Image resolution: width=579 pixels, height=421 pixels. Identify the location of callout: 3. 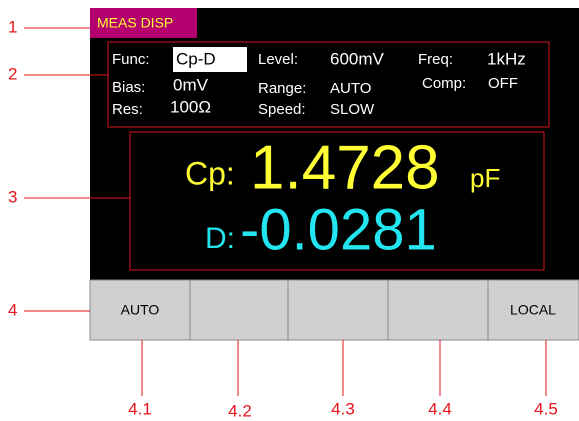
(12, 196).